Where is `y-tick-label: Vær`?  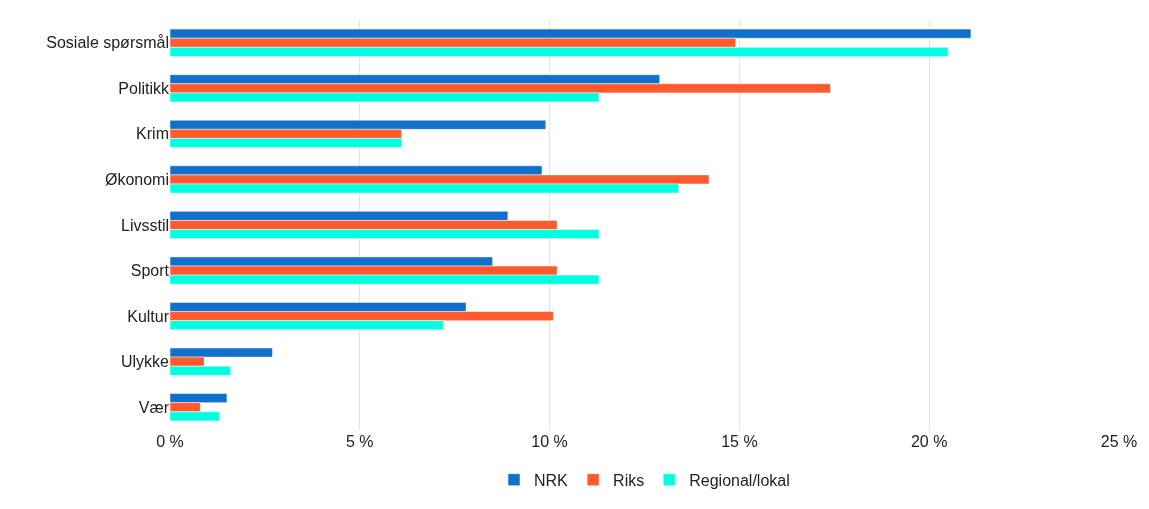
y-tick-label: Vær is located at coordinates (154, 407).